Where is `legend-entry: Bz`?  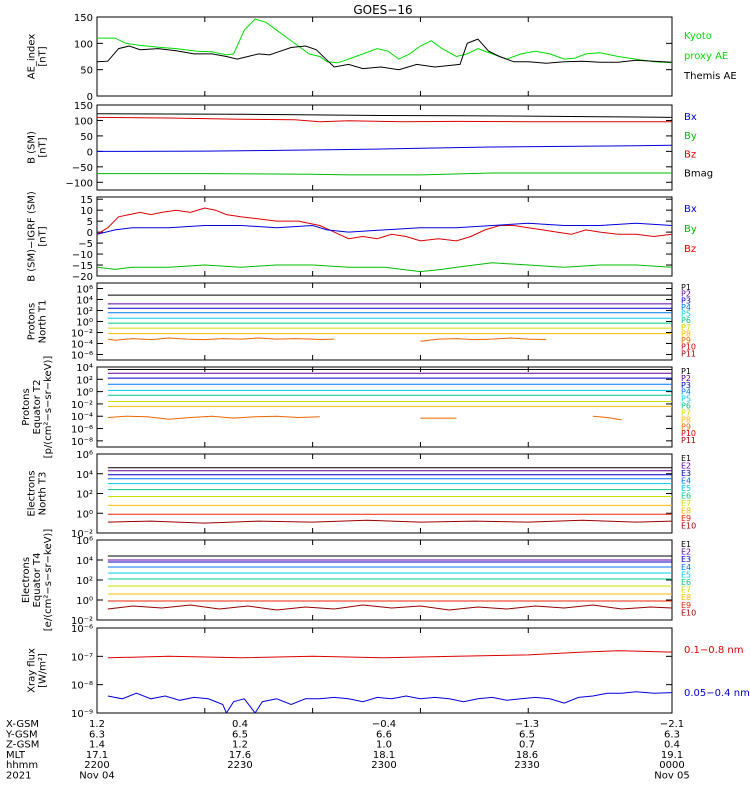
legend-entry: Bz is located at coordinates (690, 249).